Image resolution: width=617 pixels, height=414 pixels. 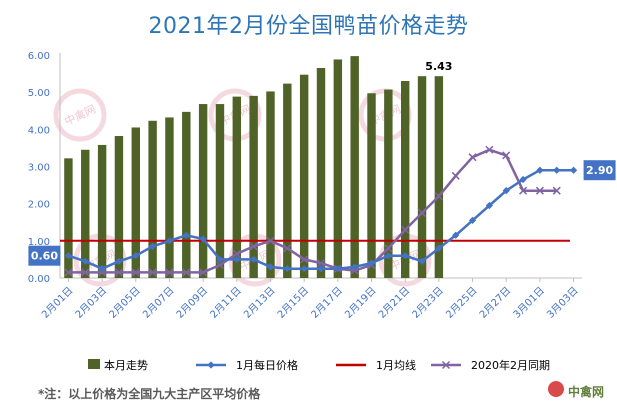 I want to click on y-tick-label: 4.00, so click(x=39, y=130).